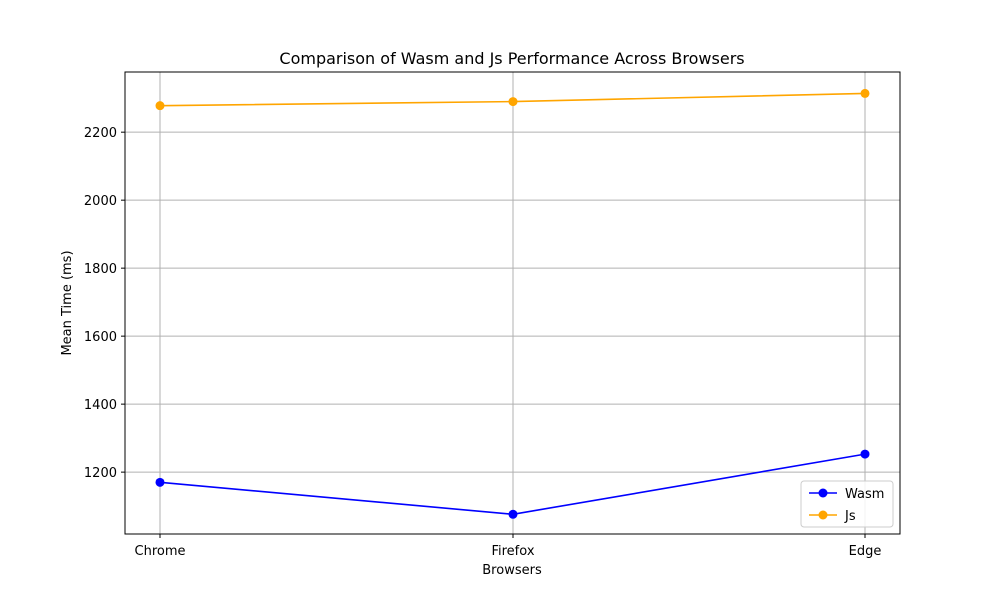  Describe the element at coordinates (823, 515) in the screenshot. I see `legend-swatch-marker-js` at that location.